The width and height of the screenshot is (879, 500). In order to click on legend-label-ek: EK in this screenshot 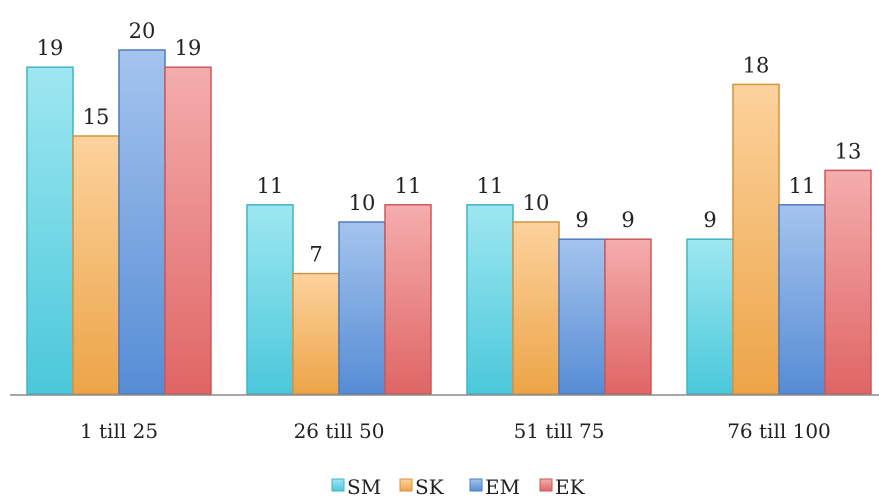, I will do `click(570, 487)`.